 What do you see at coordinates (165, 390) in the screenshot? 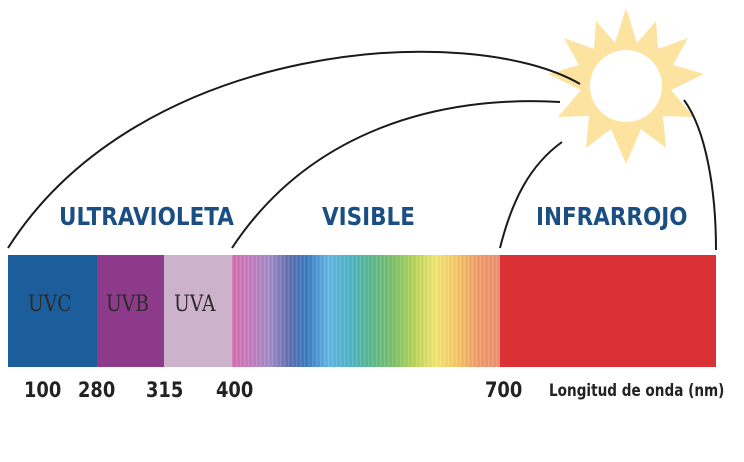
I see `tick-315: 315` at bounding box center [165, 390].